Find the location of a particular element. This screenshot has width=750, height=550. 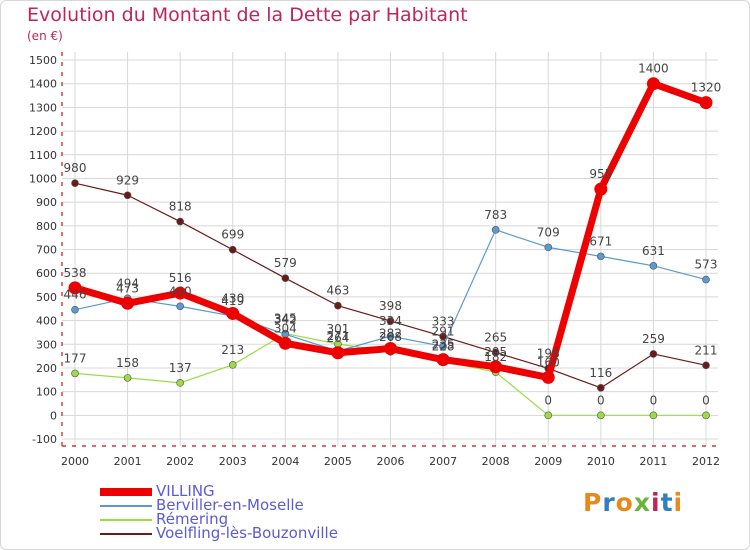

chart-unit: (en €) is located at coordinates (45, 36).